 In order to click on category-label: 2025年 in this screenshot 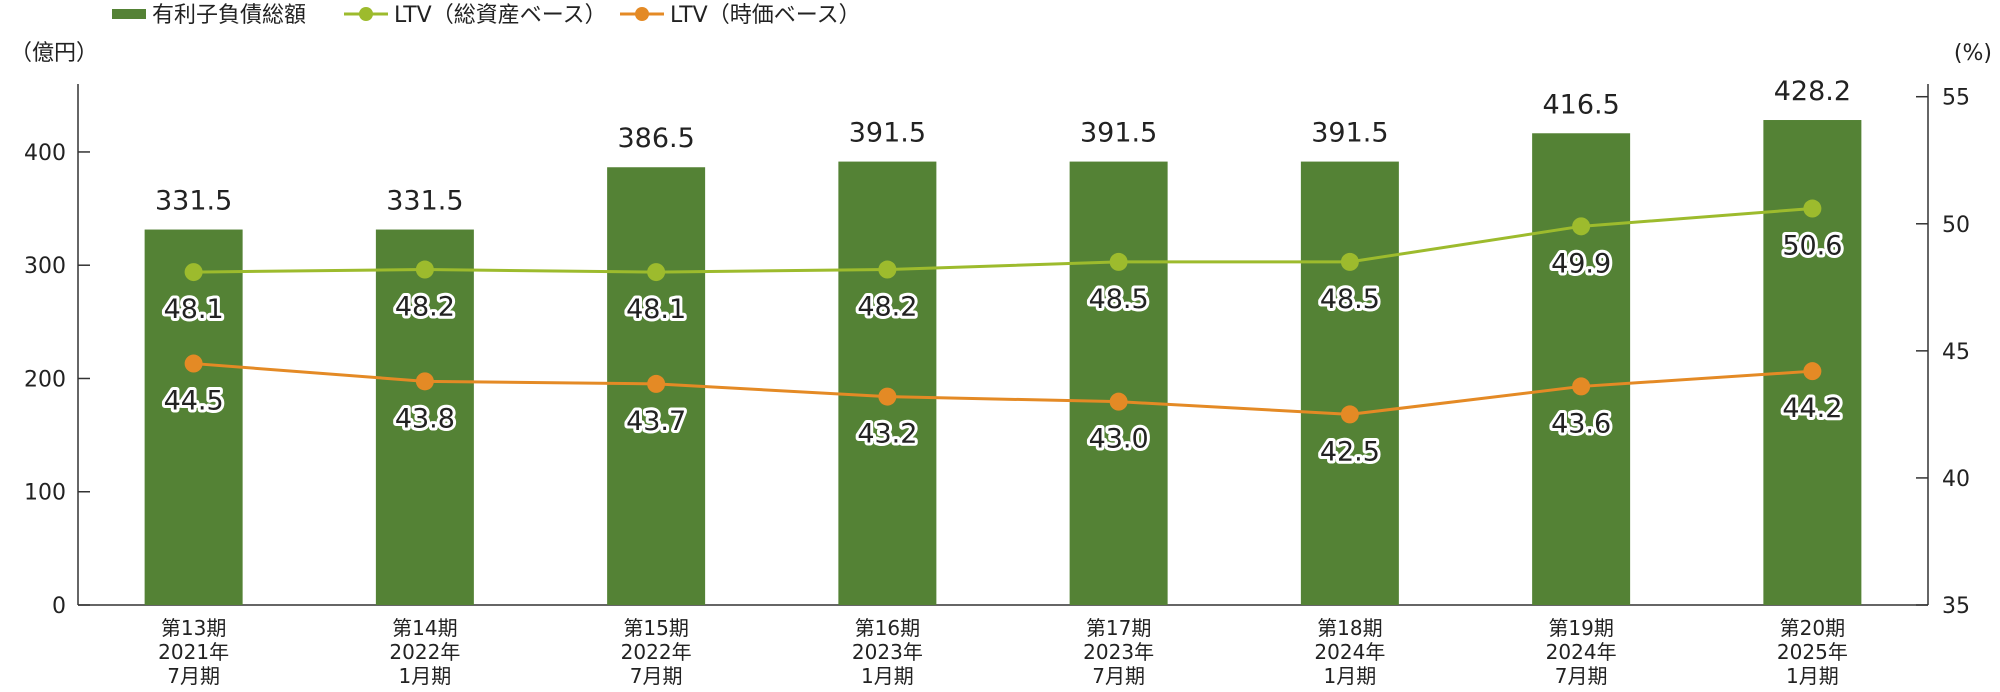, I will do `click(1812, 652)`.